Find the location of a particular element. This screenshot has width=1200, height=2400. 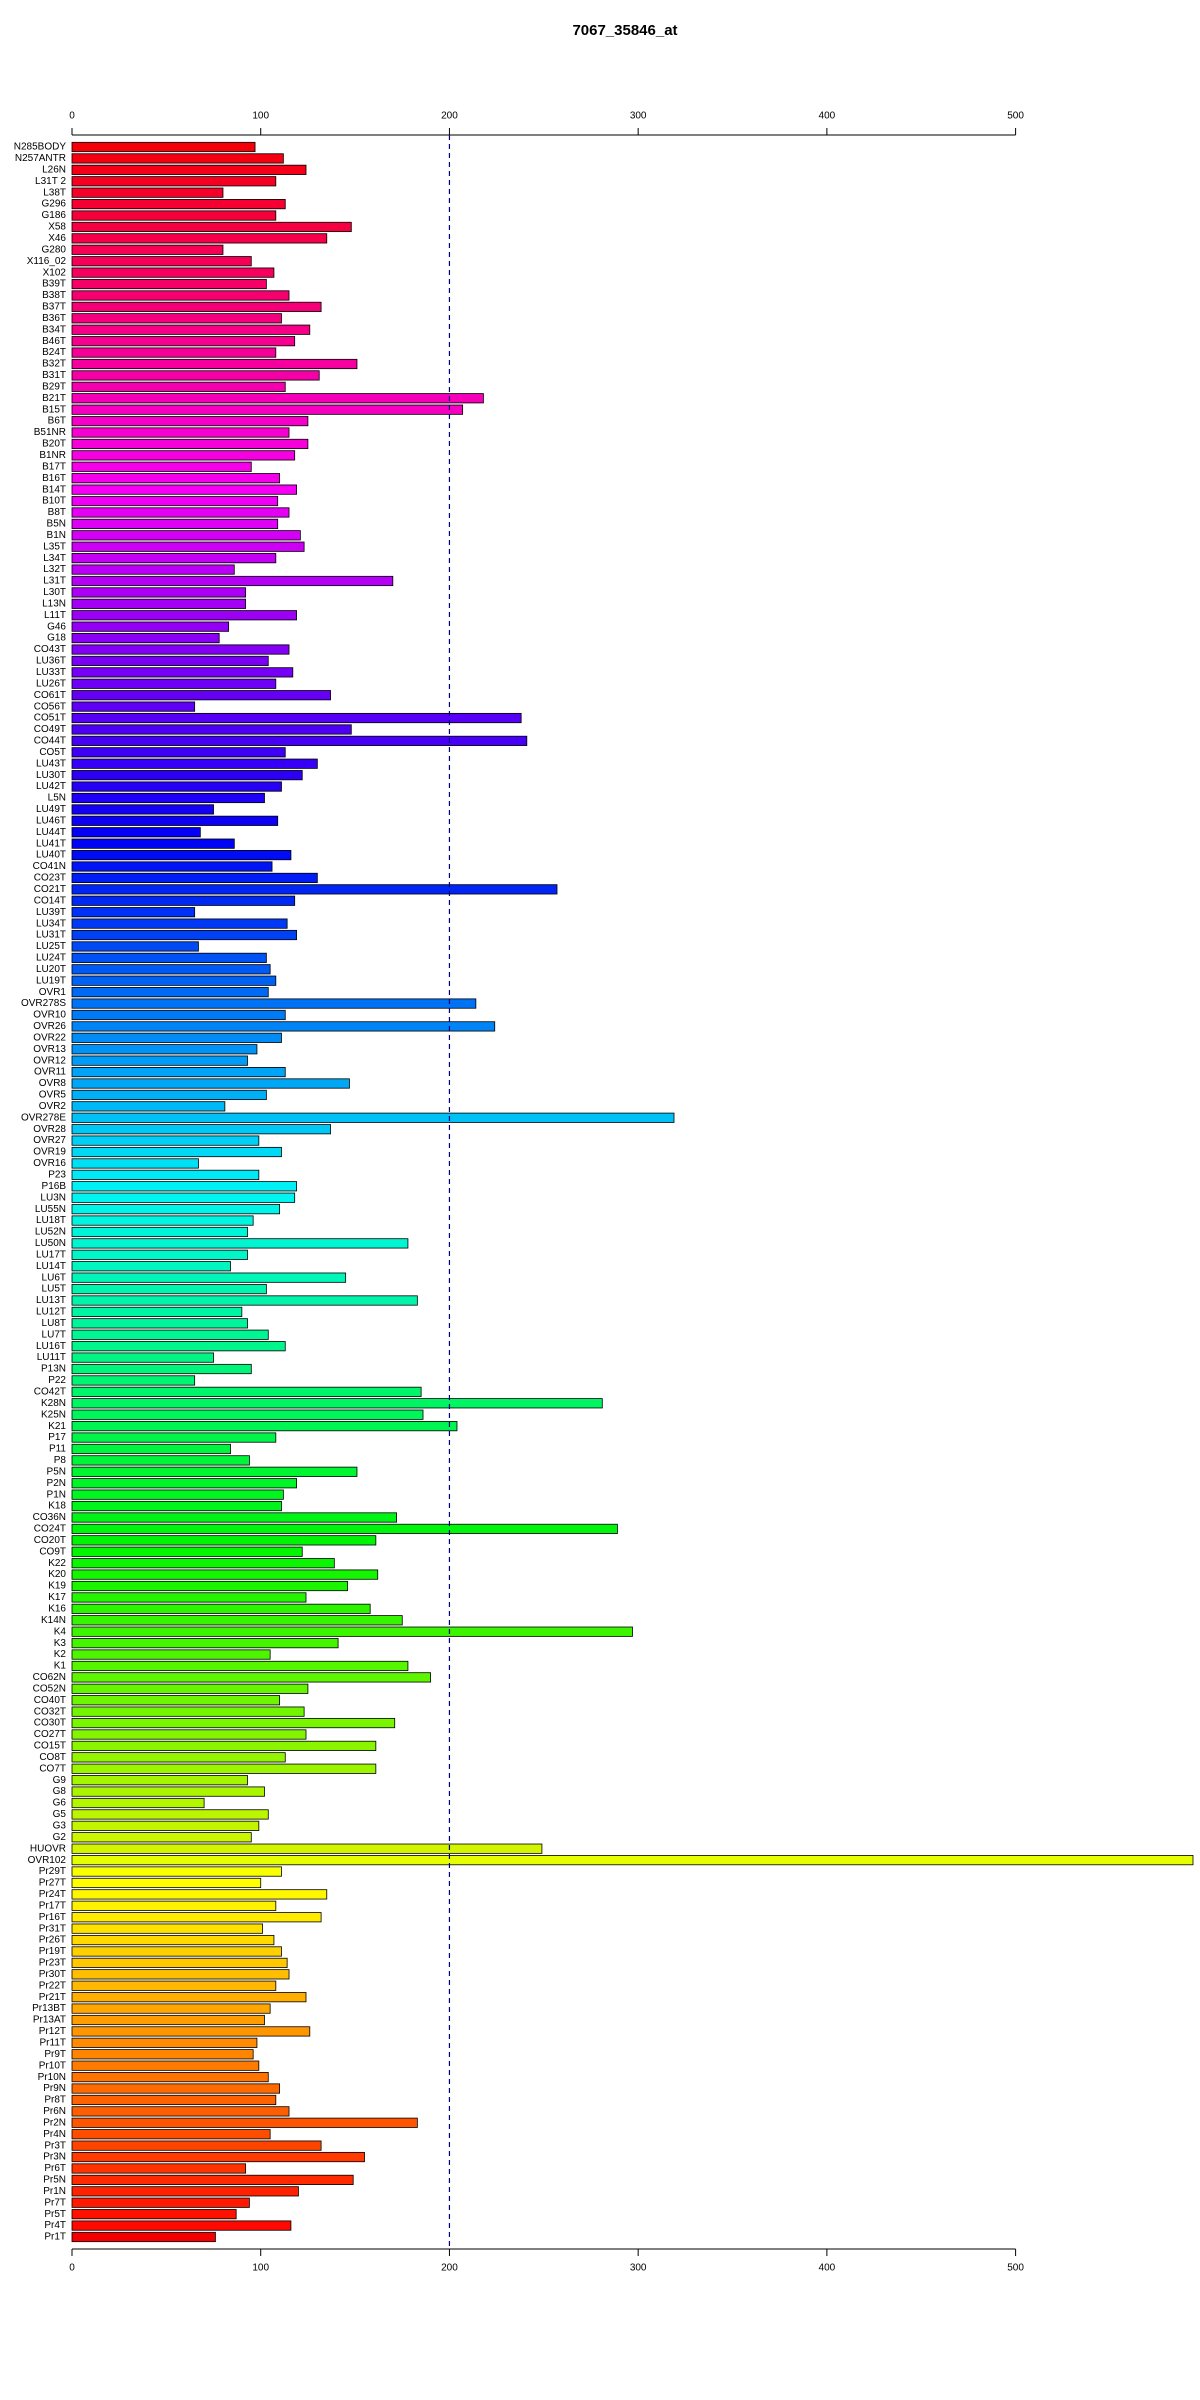

y-tick-label: B29T is located at coordinates (54, 386).